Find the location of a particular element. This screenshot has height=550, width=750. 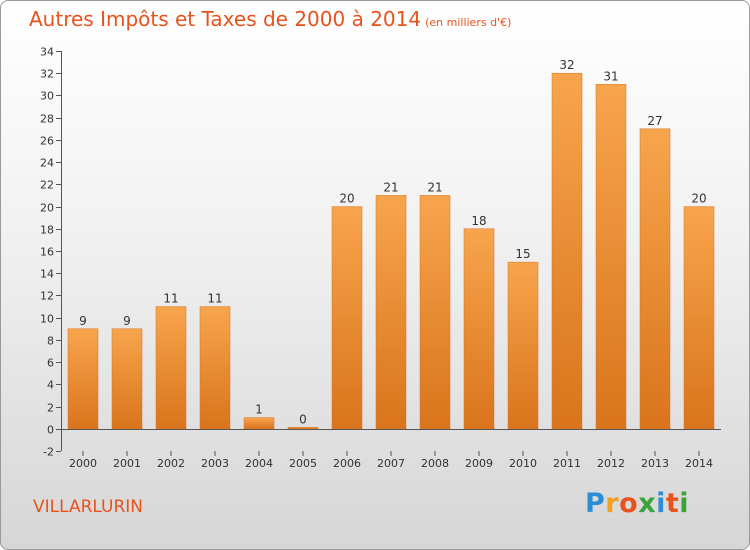

y-tick-label: 22 is located at coordinates (47, 185).